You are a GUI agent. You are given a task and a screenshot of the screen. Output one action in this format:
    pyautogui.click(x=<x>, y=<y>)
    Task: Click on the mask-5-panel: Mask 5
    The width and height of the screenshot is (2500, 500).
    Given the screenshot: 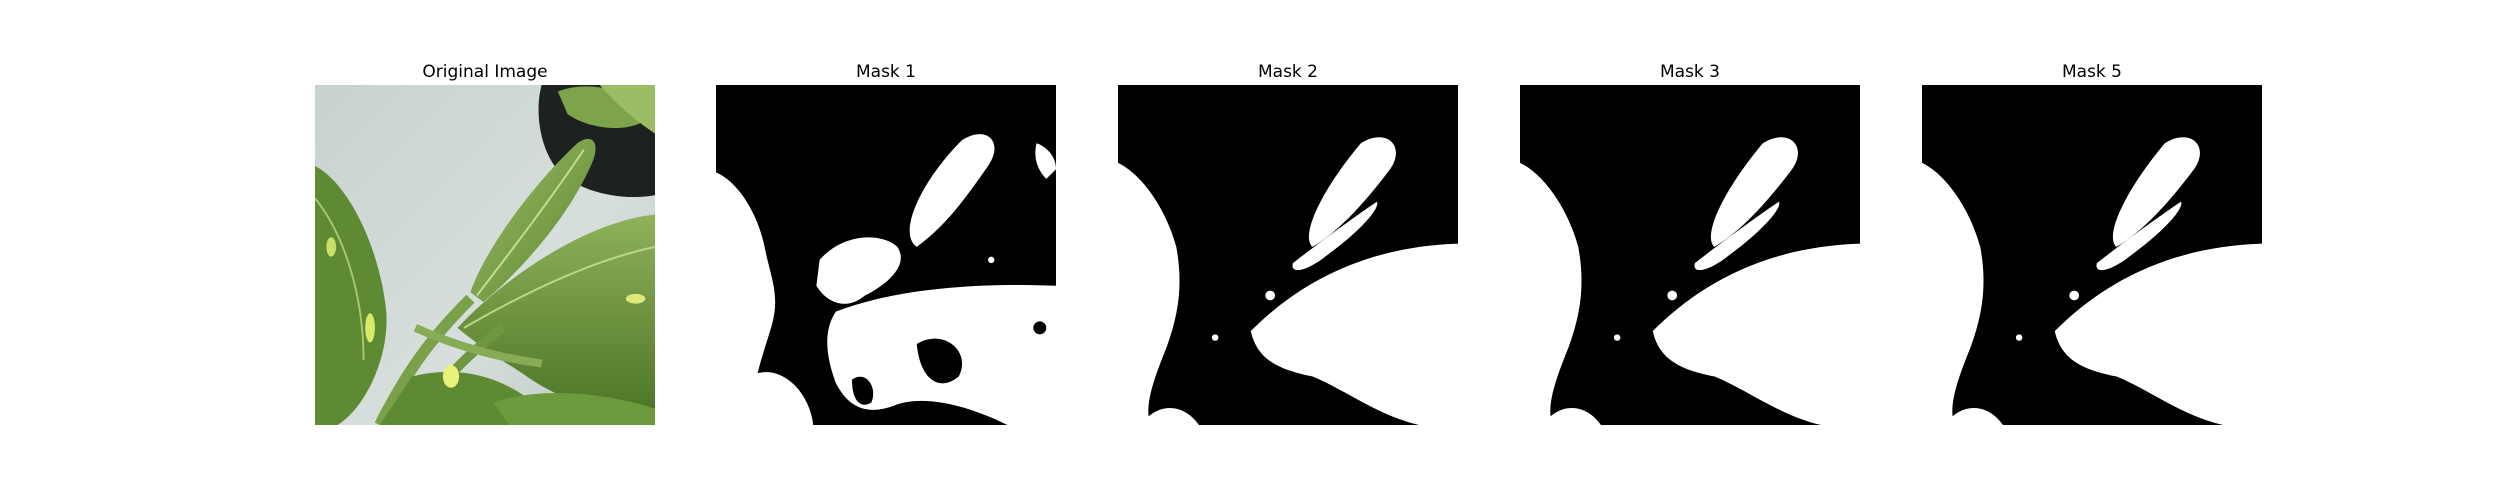 What is the action you would take?
    pyautogui.click(x=2092, y=242)
    